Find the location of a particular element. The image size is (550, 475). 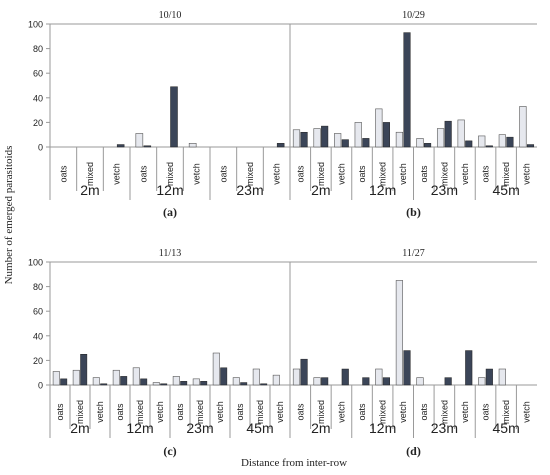

y-tick-label: 60 is located at coordinates (38, 74).